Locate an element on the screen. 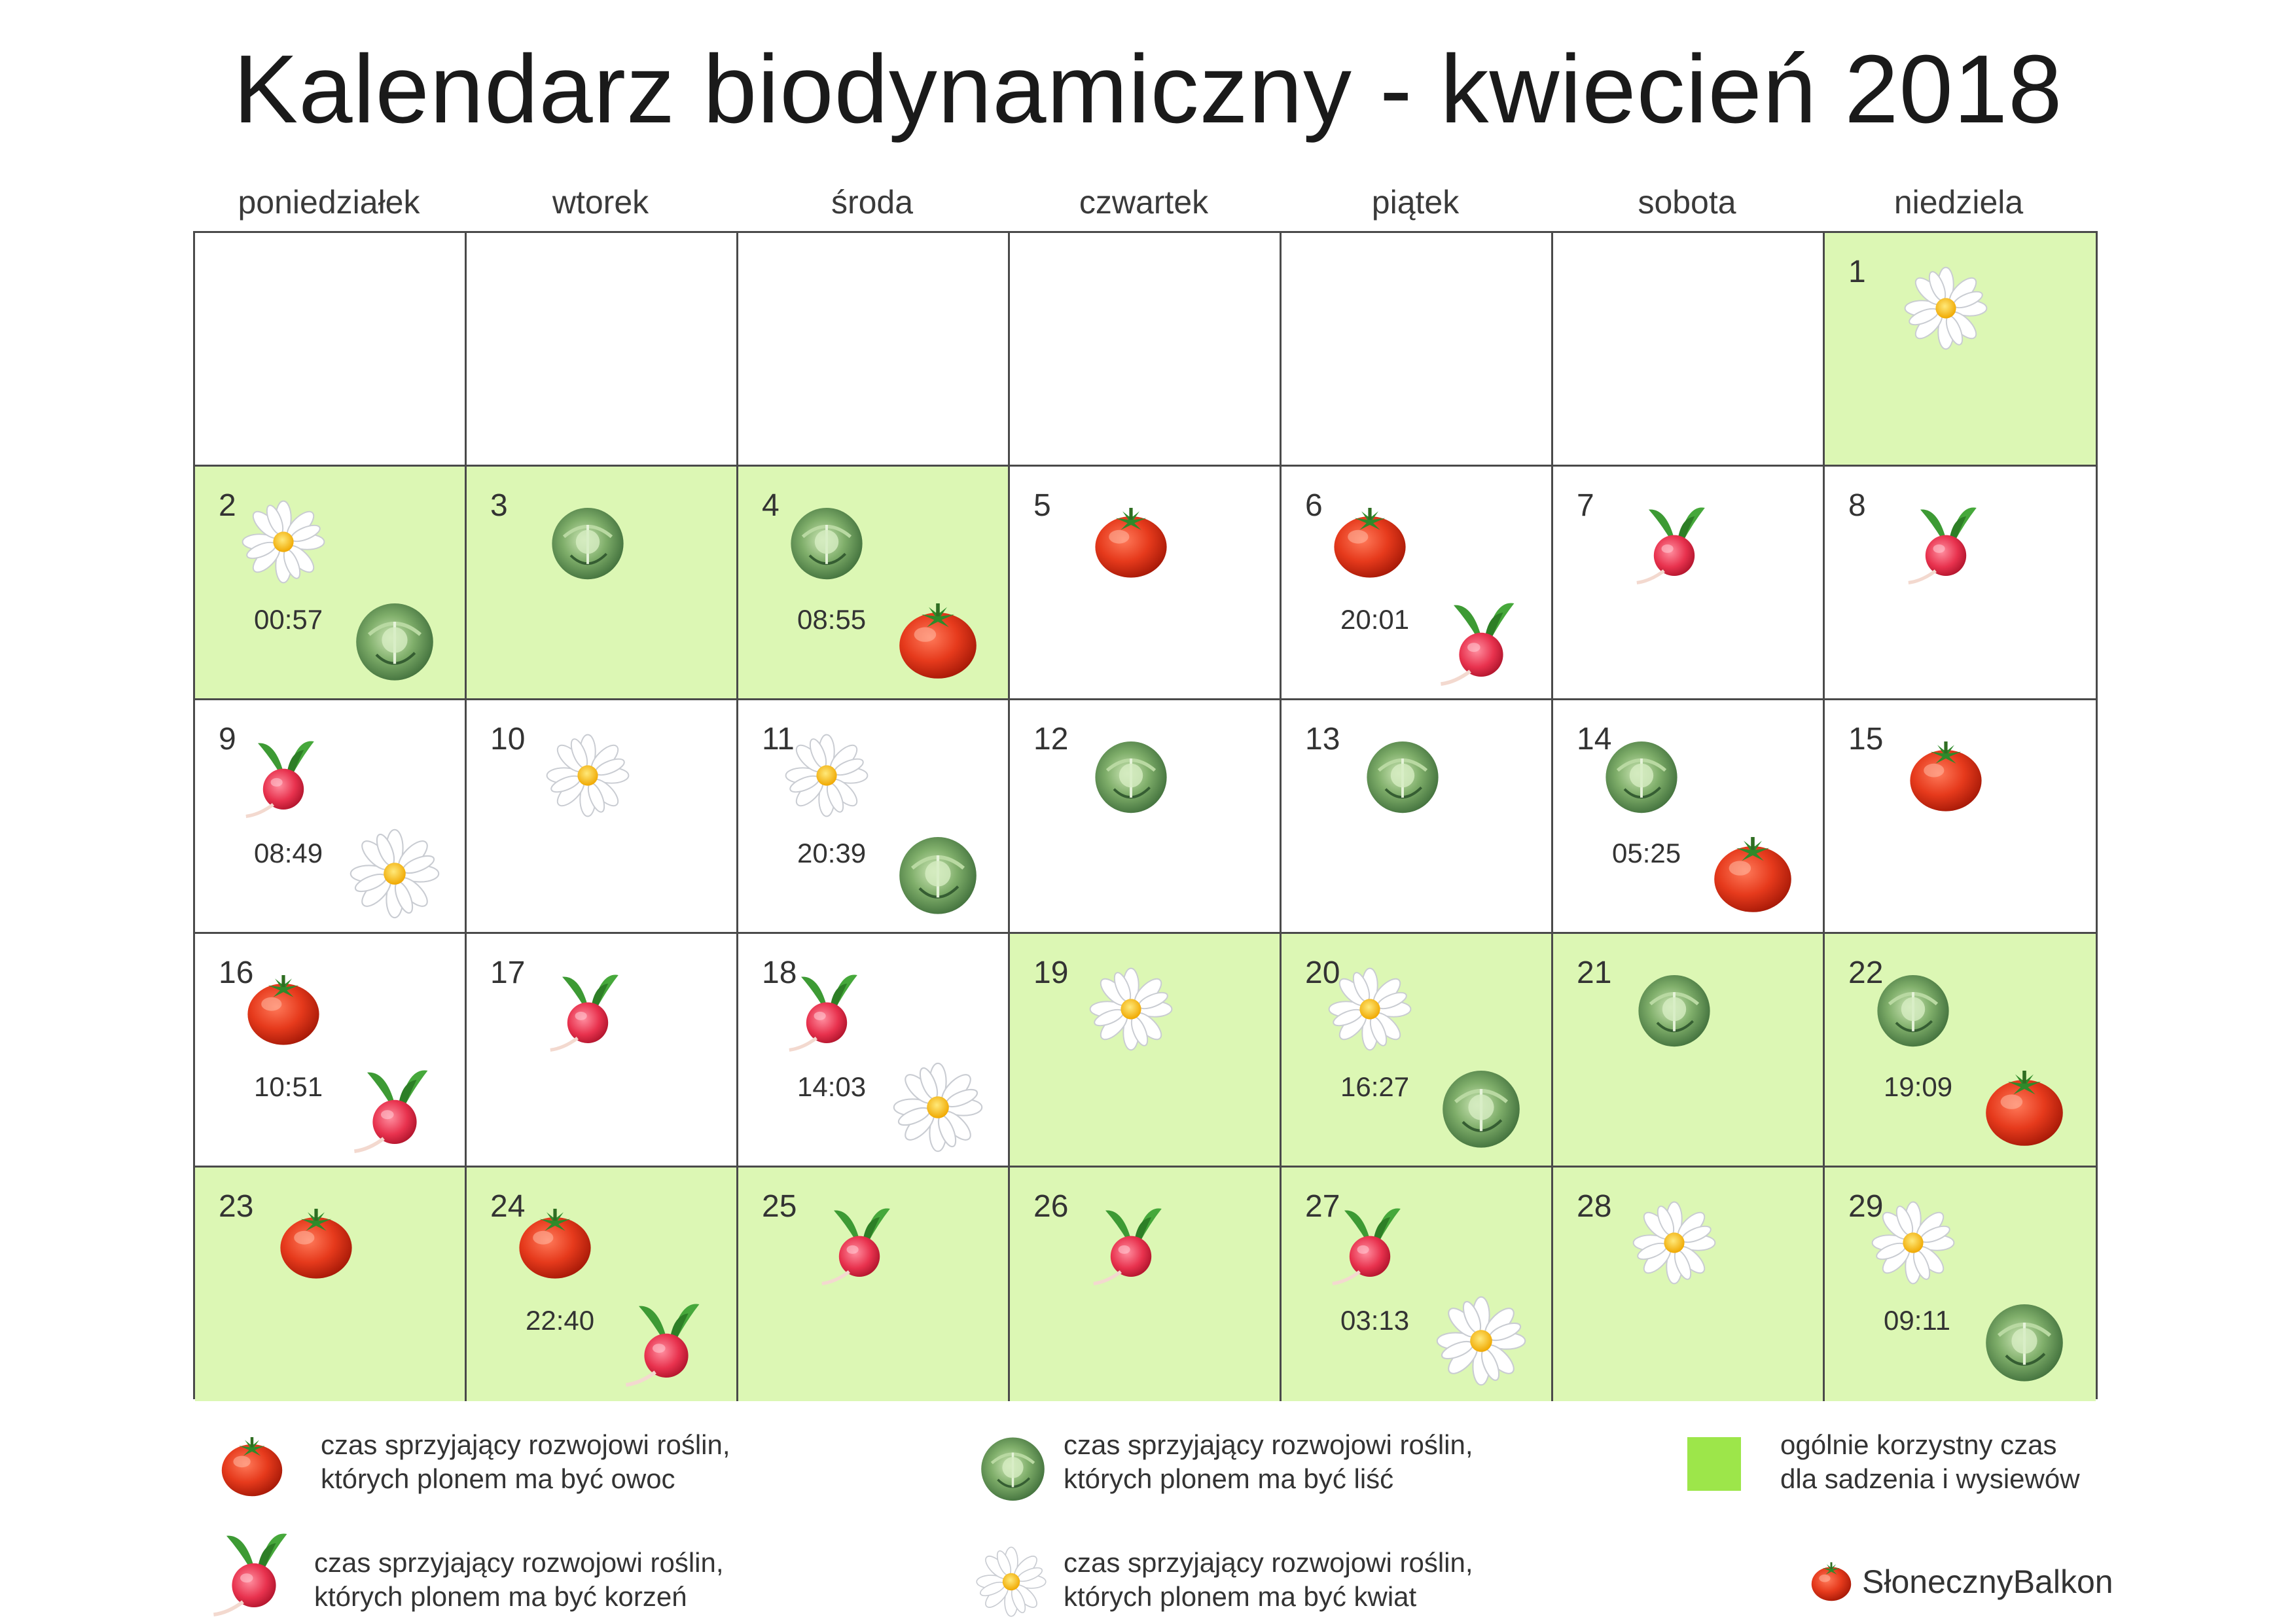 The width and height of the screenshot is (2296, 1623). calendar-day-cell: 11 20:39 is located at coordinates (874, 817).